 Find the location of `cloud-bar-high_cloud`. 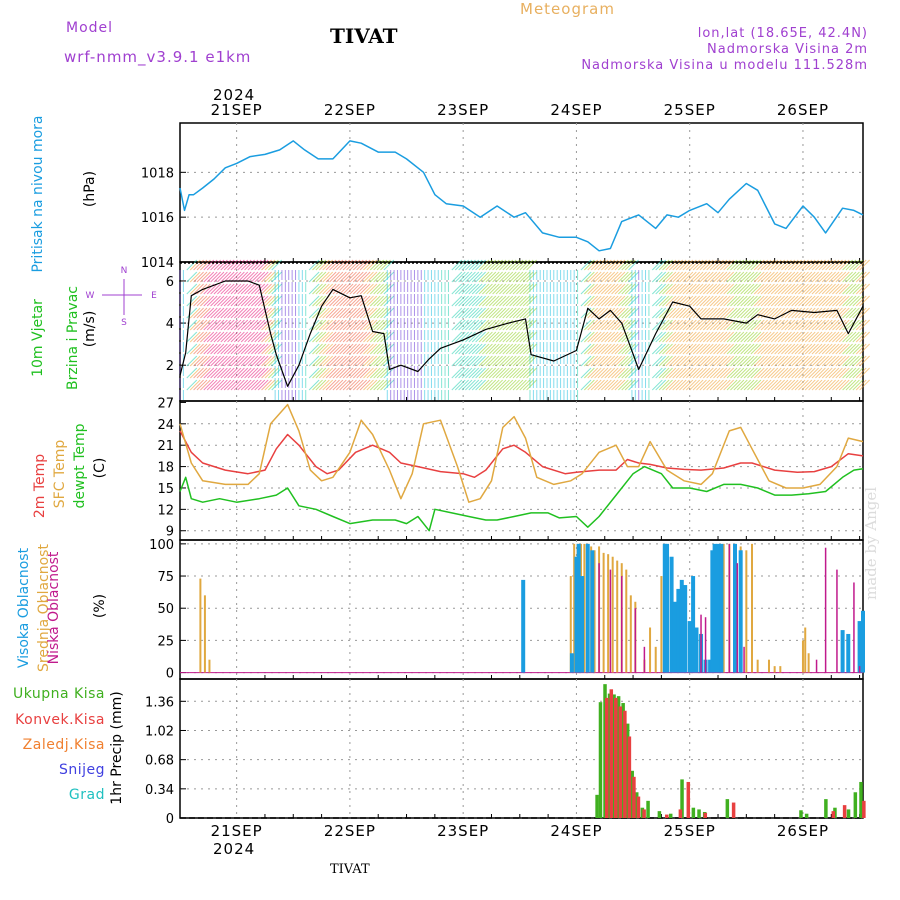

cloud-bar-high_cloud is located at coordinates (712, 611).